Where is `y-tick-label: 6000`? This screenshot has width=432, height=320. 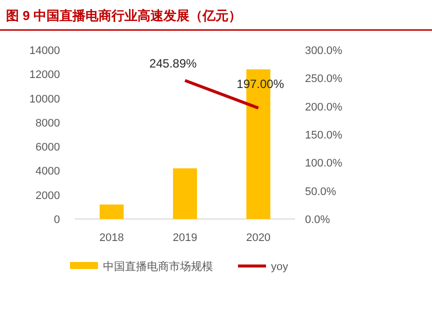
y-tick-label: 6000 is located at coordinates (48, 148).